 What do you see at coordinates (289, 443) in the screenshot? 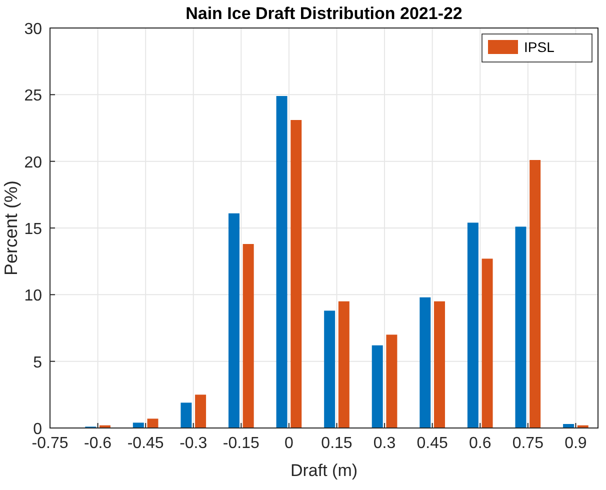
I see `x-tick-label: 0` at bounding box center [289, 443].